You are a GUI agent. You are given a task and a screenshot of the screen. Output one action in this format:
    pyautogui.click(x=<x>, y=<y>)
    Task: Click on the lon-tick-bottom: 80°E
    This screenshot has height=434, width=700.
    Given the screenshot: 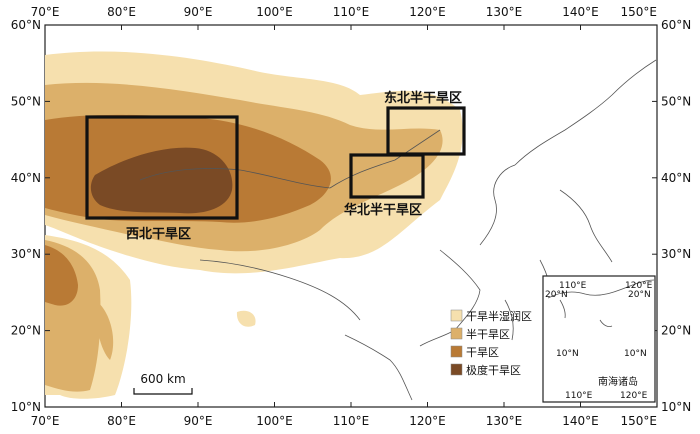 What is the action you would take?
    pyautogui.click(x=121, y=421)
    